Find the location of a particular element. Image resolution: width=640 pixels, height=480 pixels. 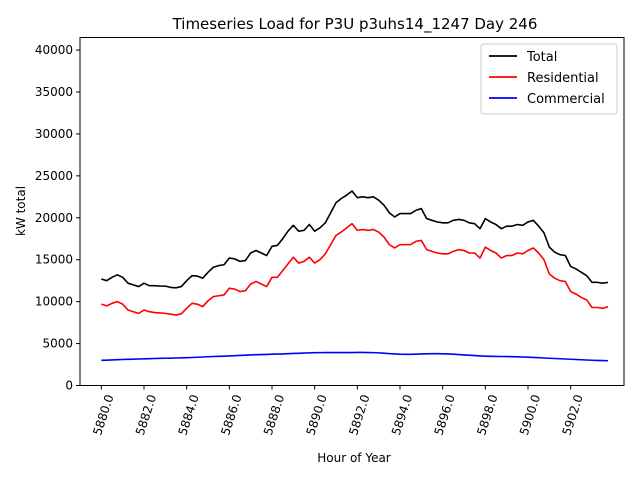

y-axis: 0 5000 10000 15000 20000 25000 30000 35000 40000 is located at coordinates (57, 218).